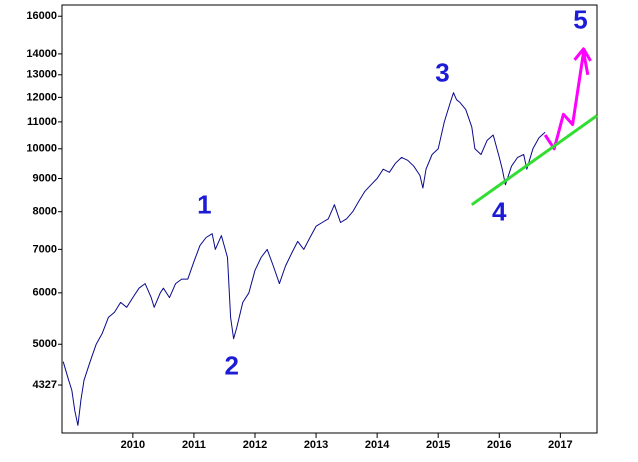 The height and width of the screenshot is (462, 638). What do you see at coordinates (438, 445) in the screenshot?
I see `x-tick-label: 2015` at bounding box center [438, 445].